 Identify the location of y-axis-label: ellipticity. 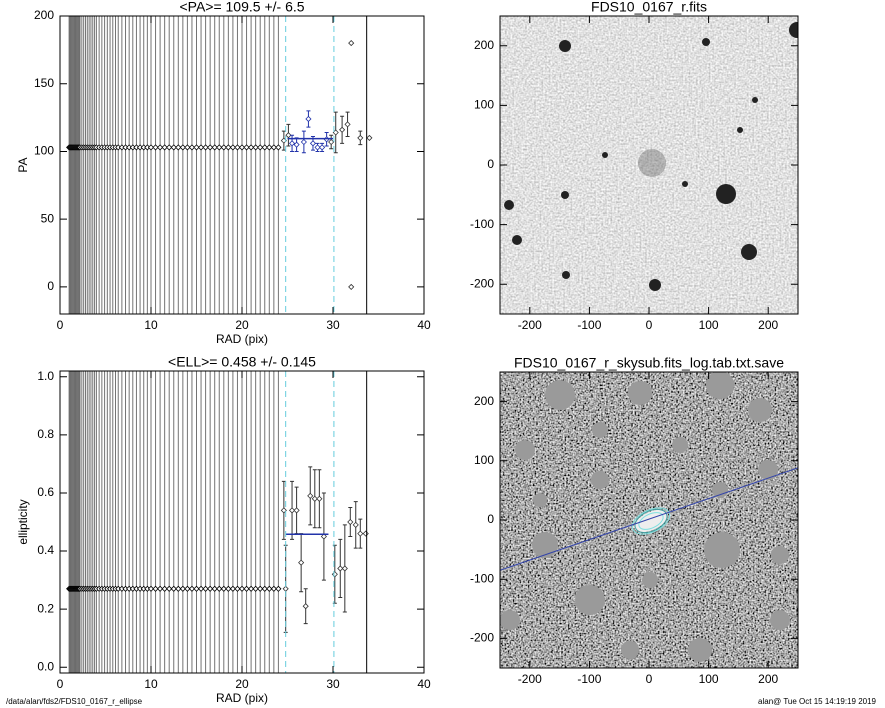
(23, 521).